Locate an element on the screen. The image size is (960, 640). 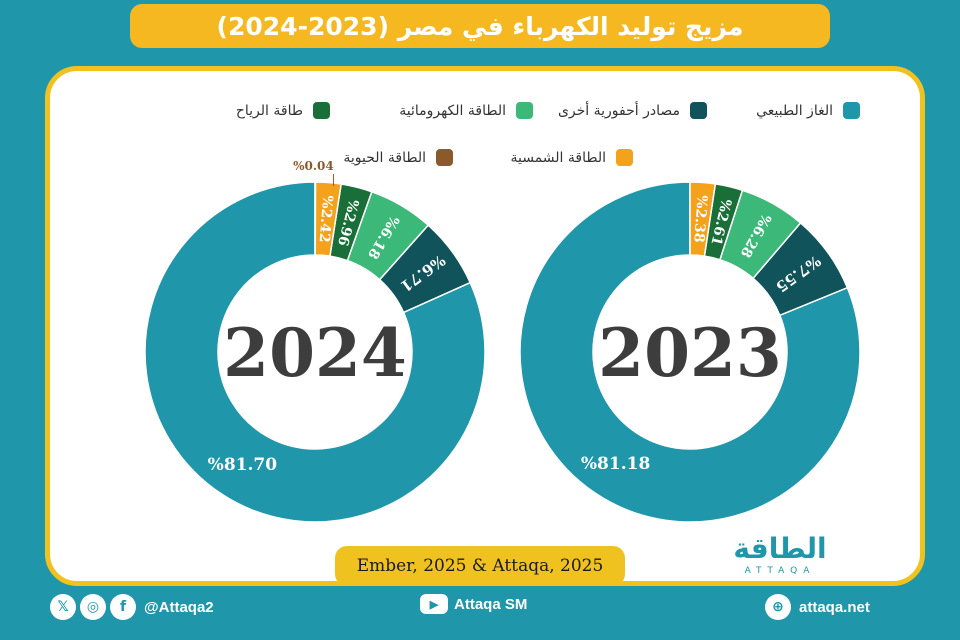
legend-item-hydro: الطاقة الكهرومائية is located at coordinates (466, 110).